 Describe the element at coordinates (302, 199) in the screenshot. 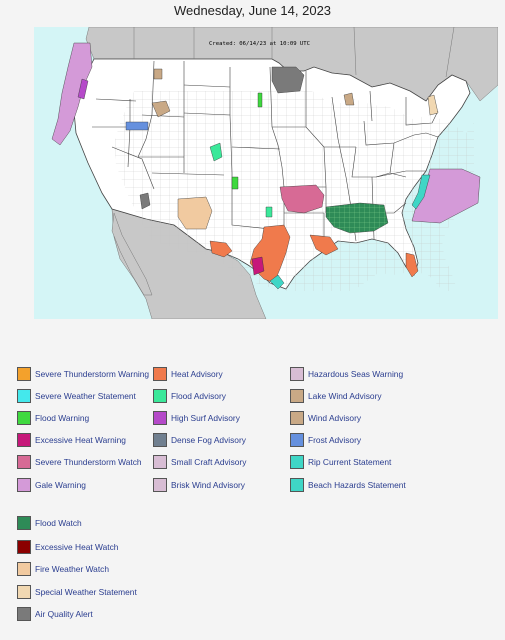

I see `severe-tstorm-watch` at that location.